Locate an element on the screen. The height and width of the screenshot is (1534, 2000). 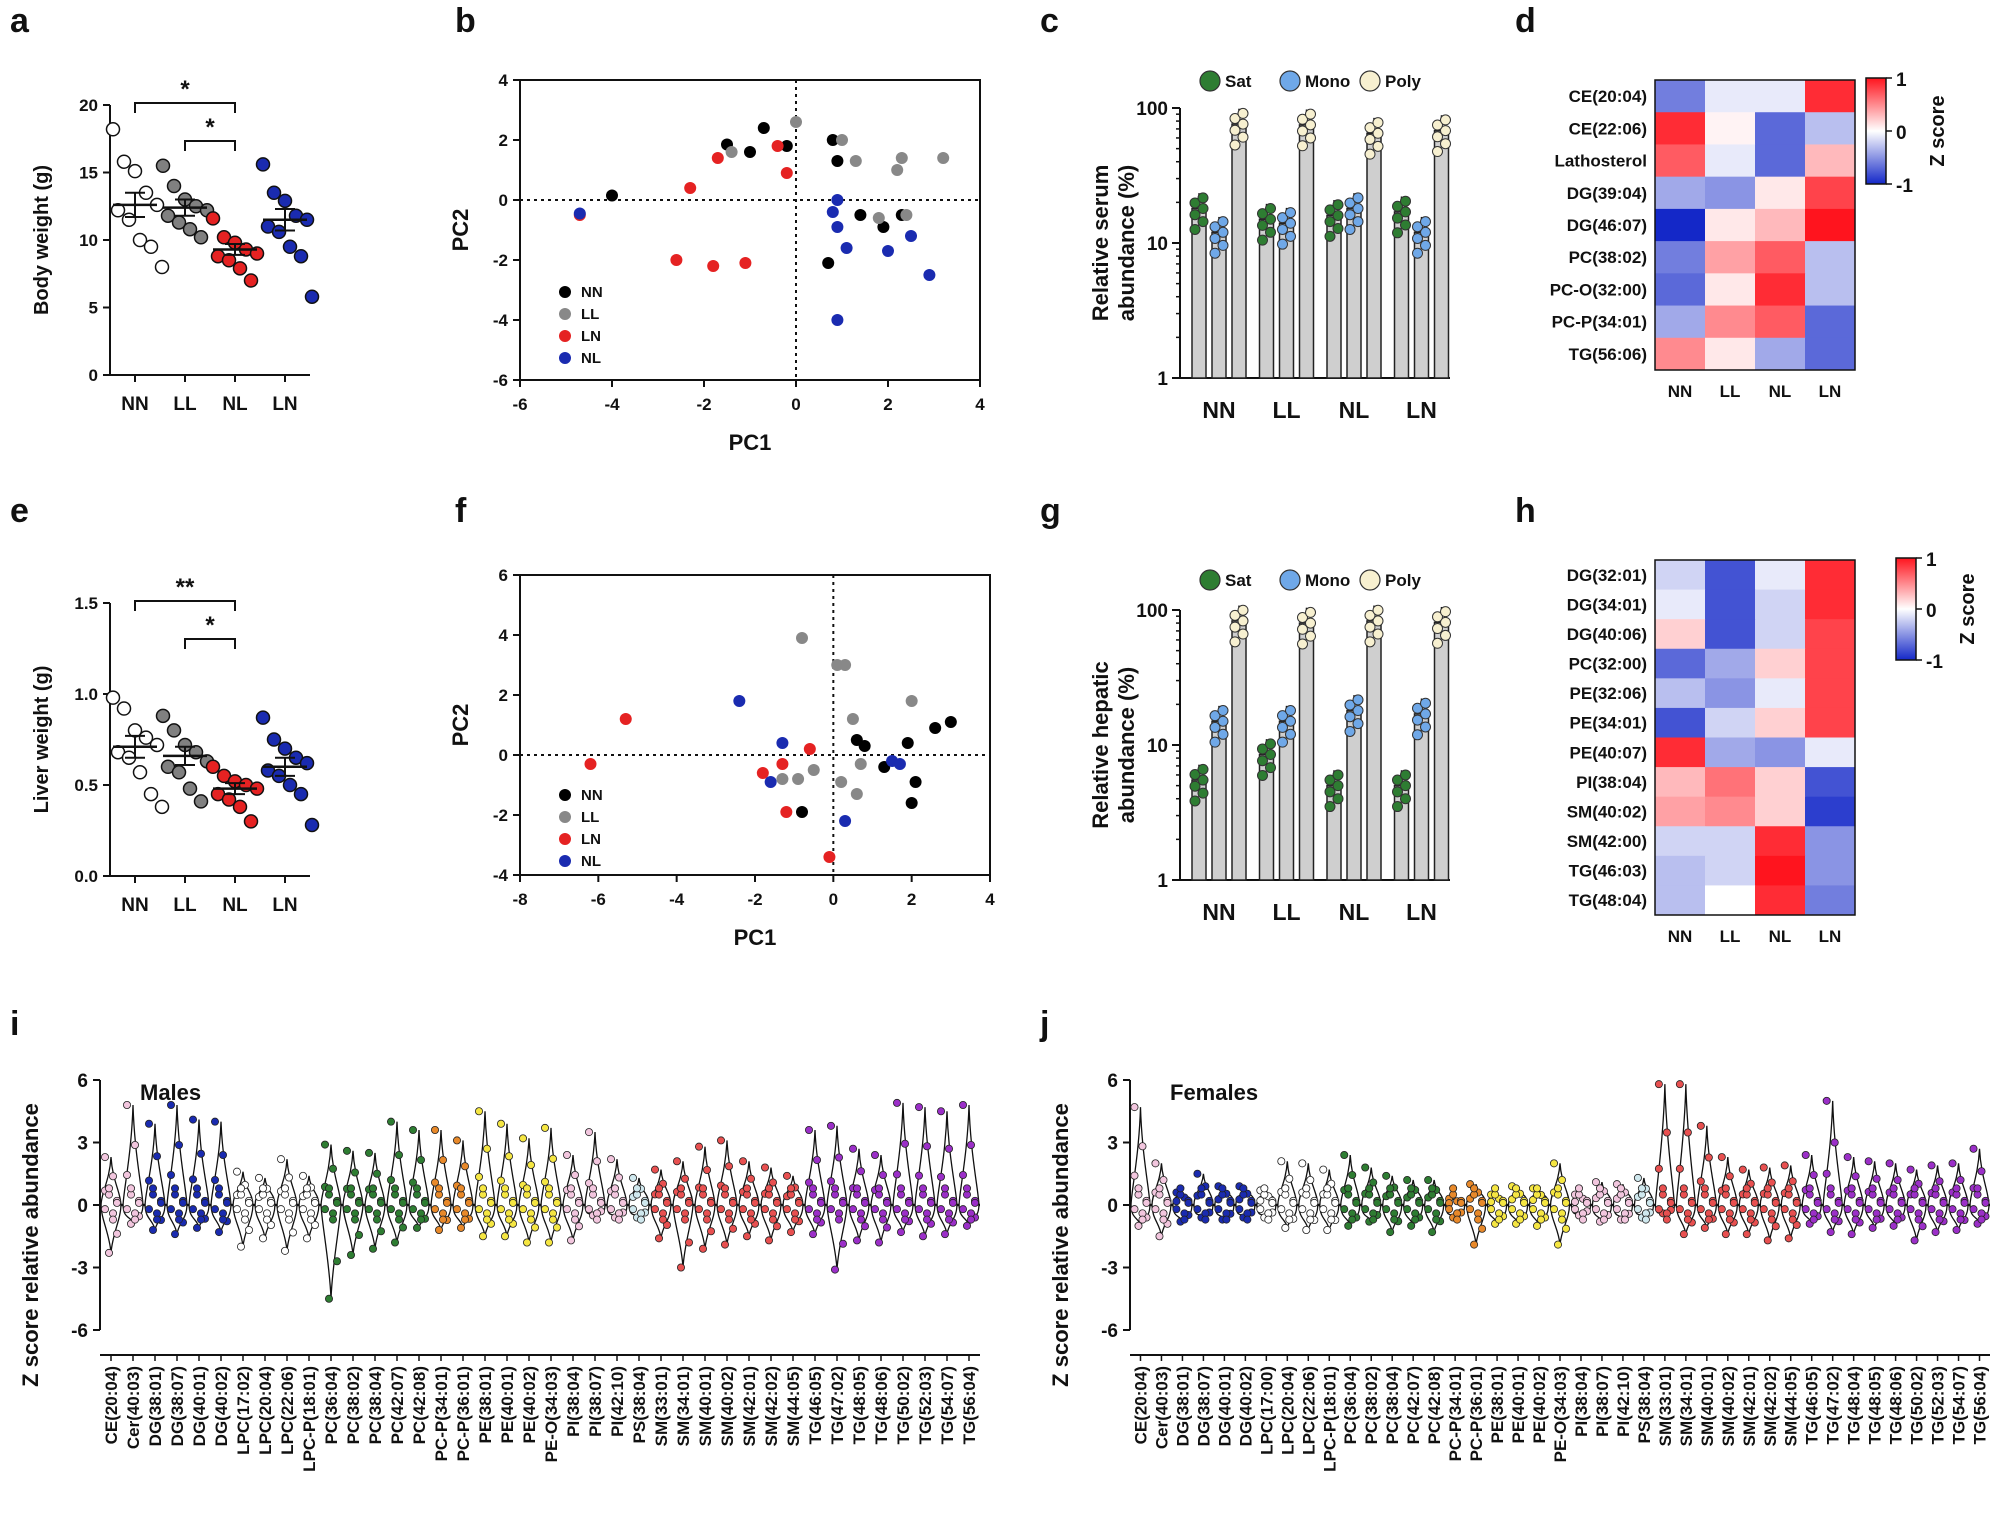
x-tick-label: 2 is located at coordinates (887, 404).